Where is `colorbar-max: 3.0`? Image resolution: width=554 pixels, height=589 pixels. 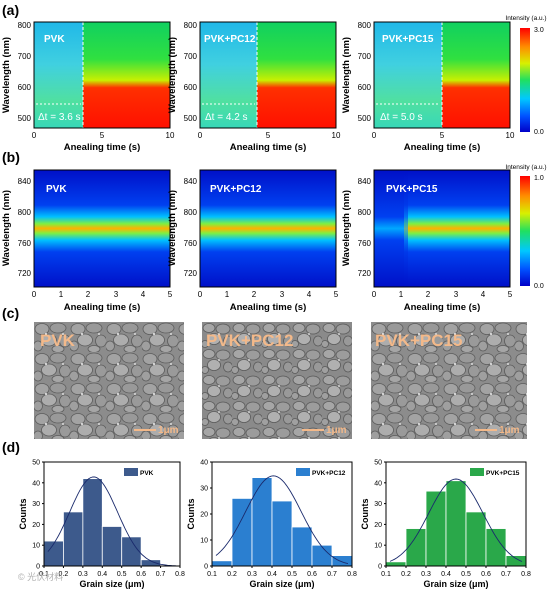 colorbar-max: 3.0 is located at coordinates (539, 30).